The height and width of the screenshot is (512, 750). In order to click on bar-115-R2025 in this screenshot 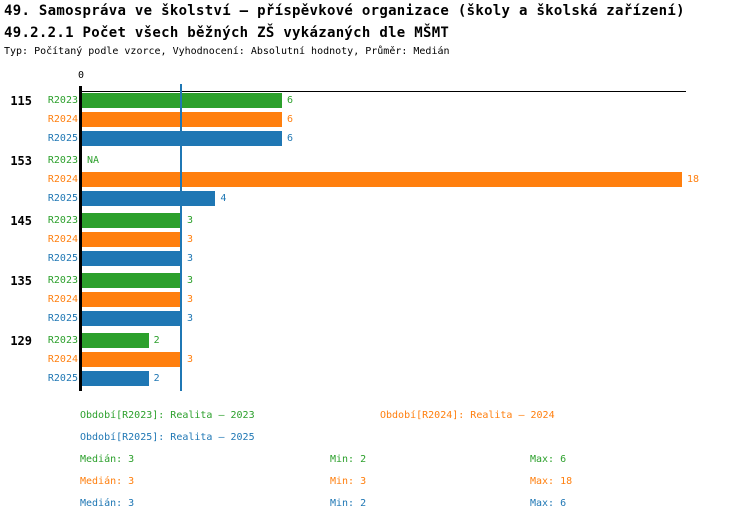, I will do `click(182, 138)`.